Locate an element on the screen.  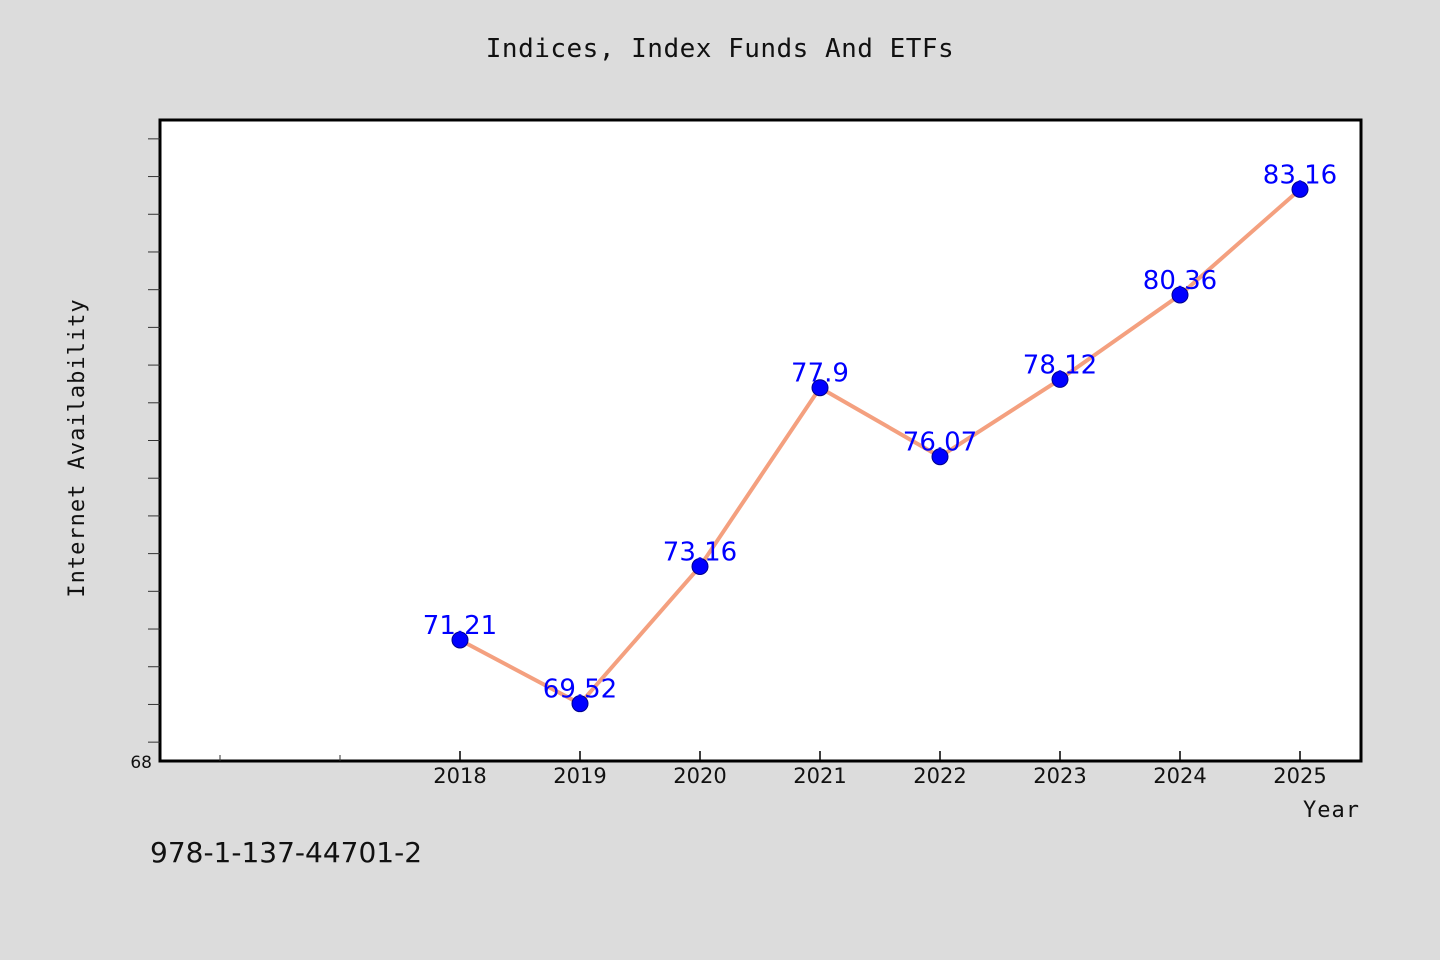
y-axis-ticks: 68 is located at coordinates (141, 763).